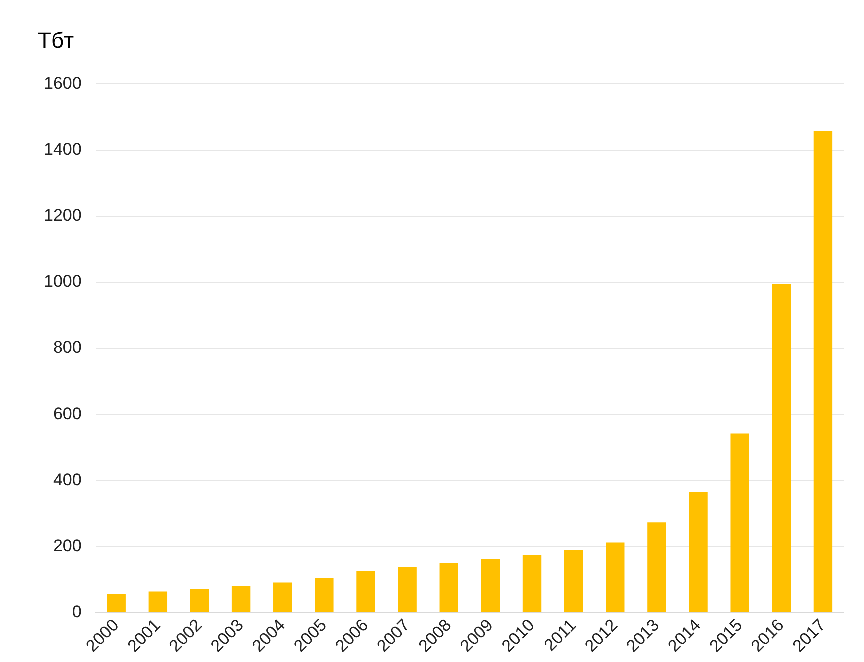 This screenshot has height=662, width=864. I want to click on y-tick-label: 400, so click(67, 480).